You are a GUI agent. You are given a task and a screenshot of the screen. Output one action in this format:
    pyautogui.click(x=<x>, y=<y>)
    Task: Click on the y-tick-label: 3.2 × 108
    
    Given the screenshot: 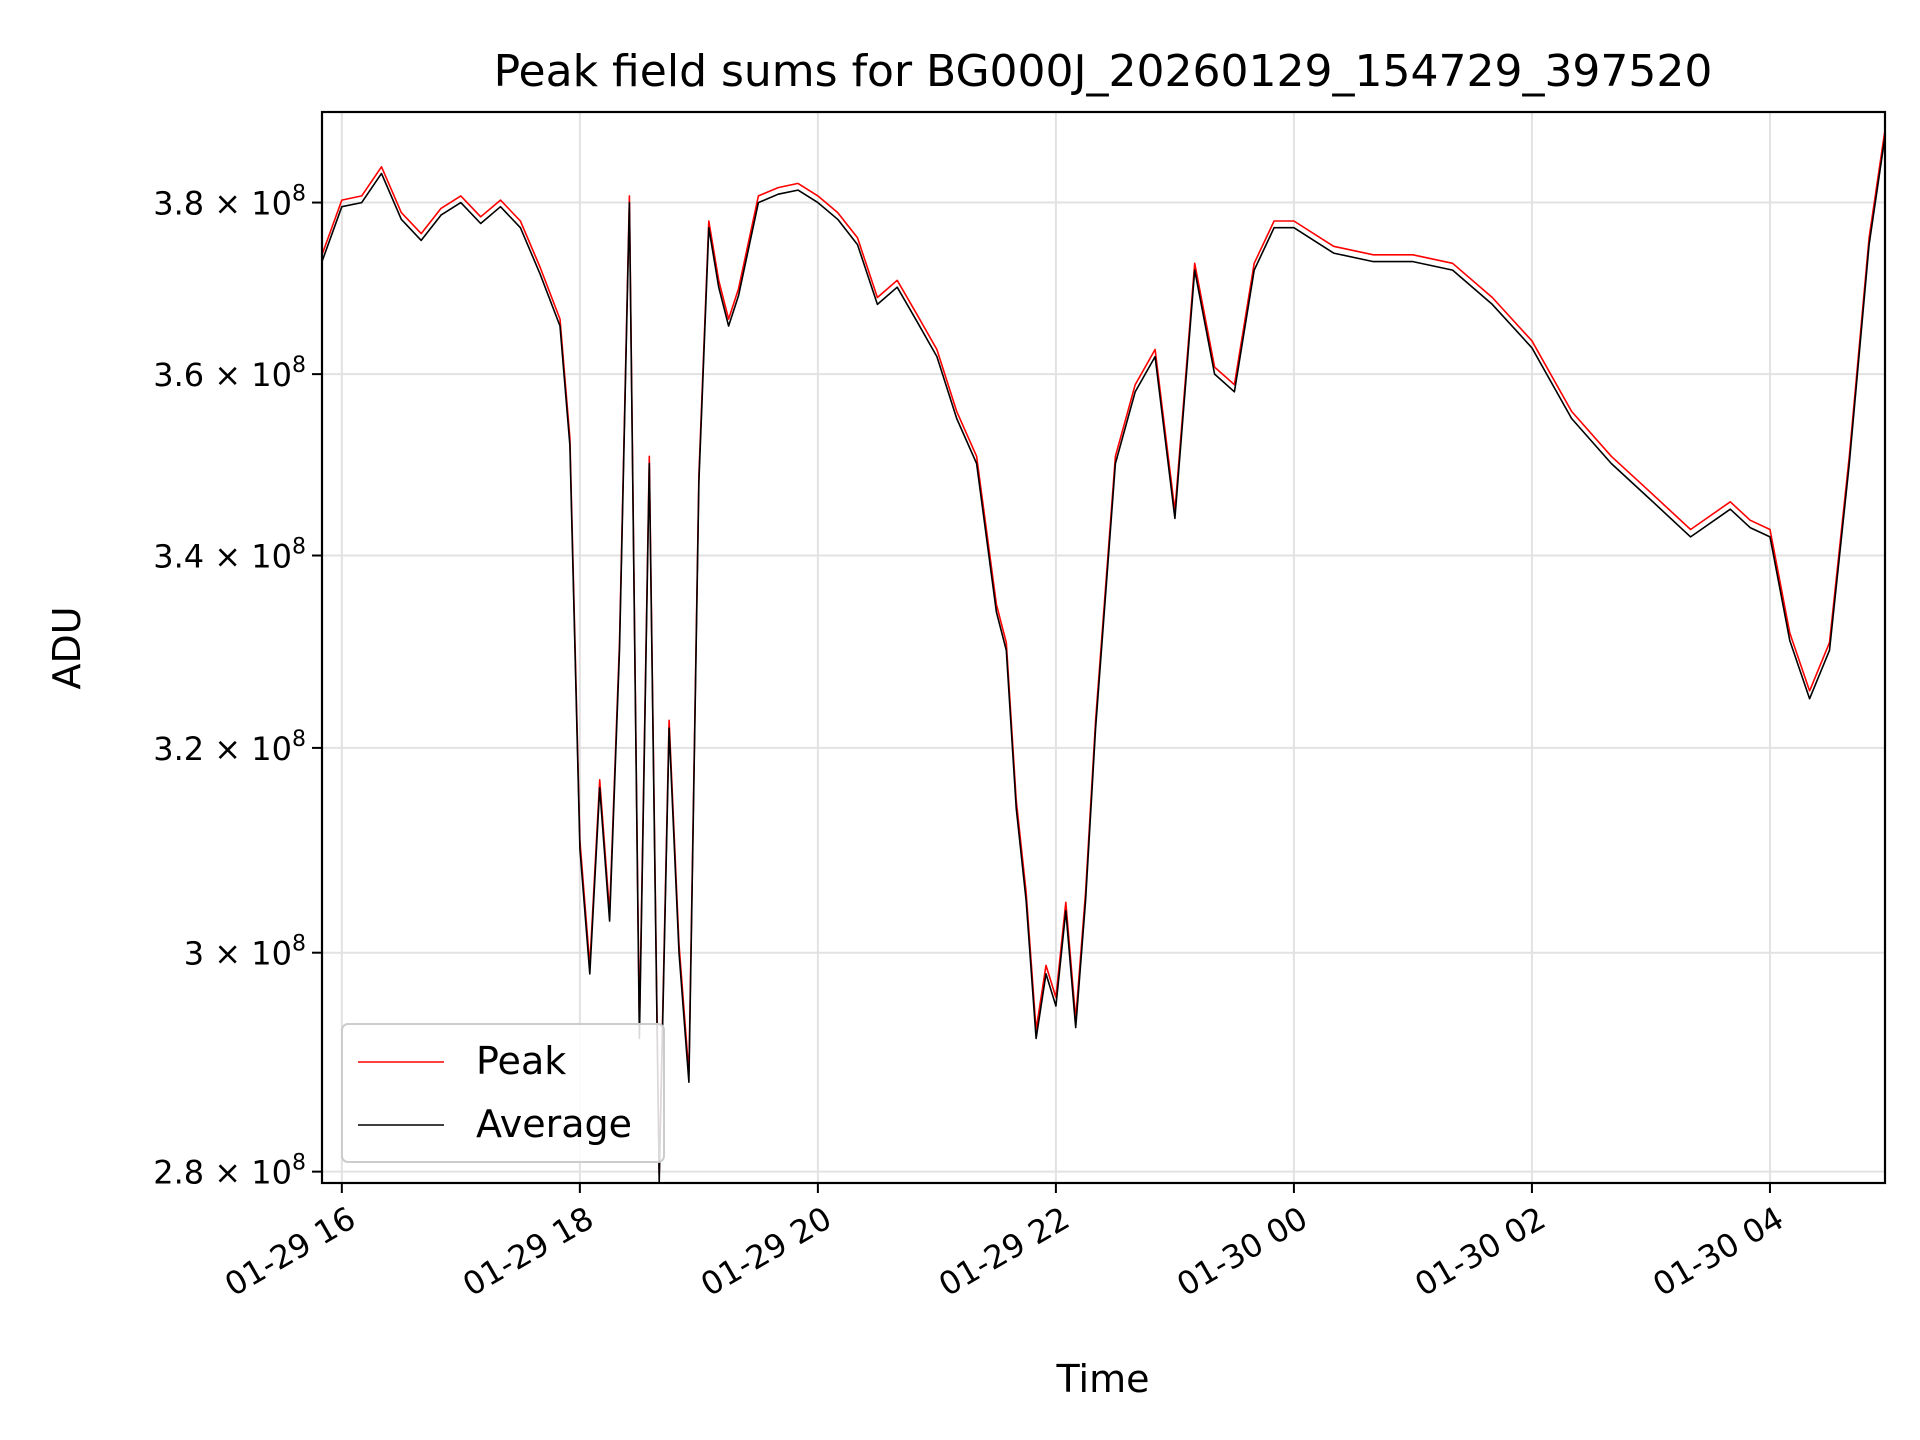 What is the action you would take?
    pyautogui.click(x=229, y=747)
    